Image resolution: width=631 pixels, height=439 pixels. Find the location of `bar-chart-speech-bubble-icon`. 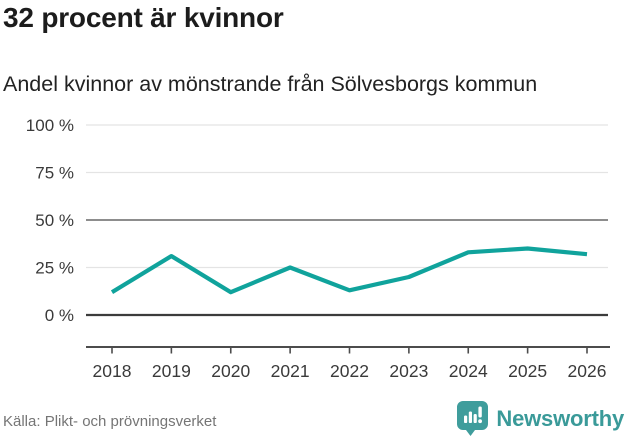

bar-chart-speech-bubble-icon is located at coordinates (473, 418).